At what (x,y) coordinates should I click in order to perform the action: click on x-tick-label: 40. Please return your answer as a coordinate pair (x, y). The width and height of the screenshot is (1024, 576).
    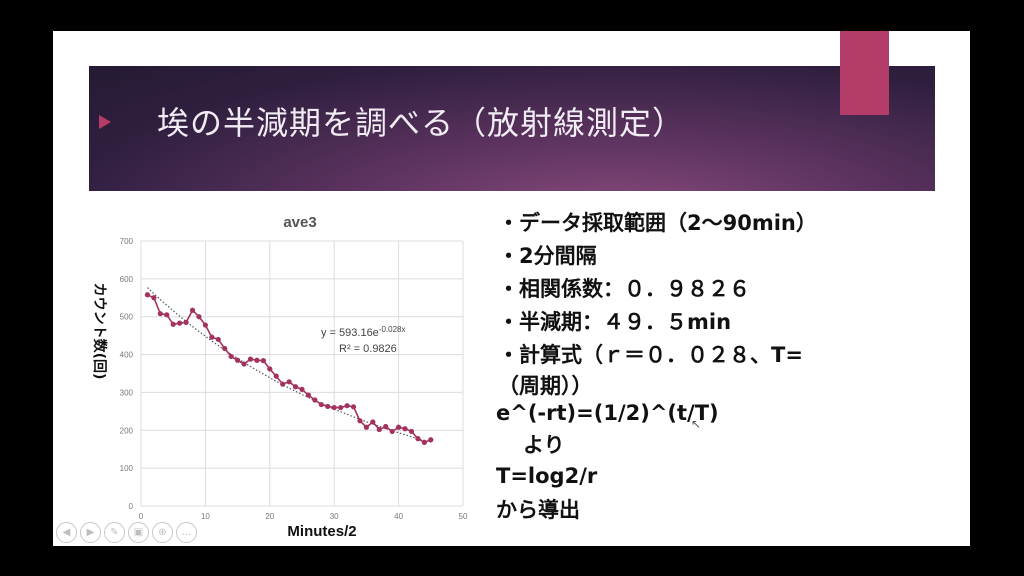
    Looking at the image, I should click on (398, 516).